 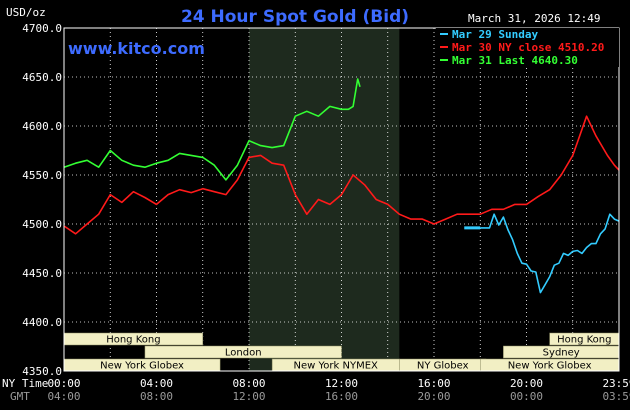 What do you see at coordinates (341, 396) in the screenshot?
I see `x-tick-label-gmt: 16:00` at bounding box center [341, 396].